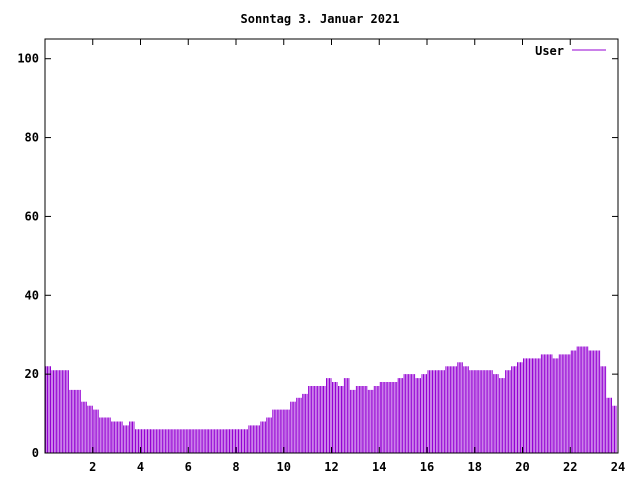 The image size is (640, 480). What do you see at coordinates (320, 19) in the screenshot?
I see `chart-title: Sonntag 3. Januar 2021` at bounding box center [320, 19].